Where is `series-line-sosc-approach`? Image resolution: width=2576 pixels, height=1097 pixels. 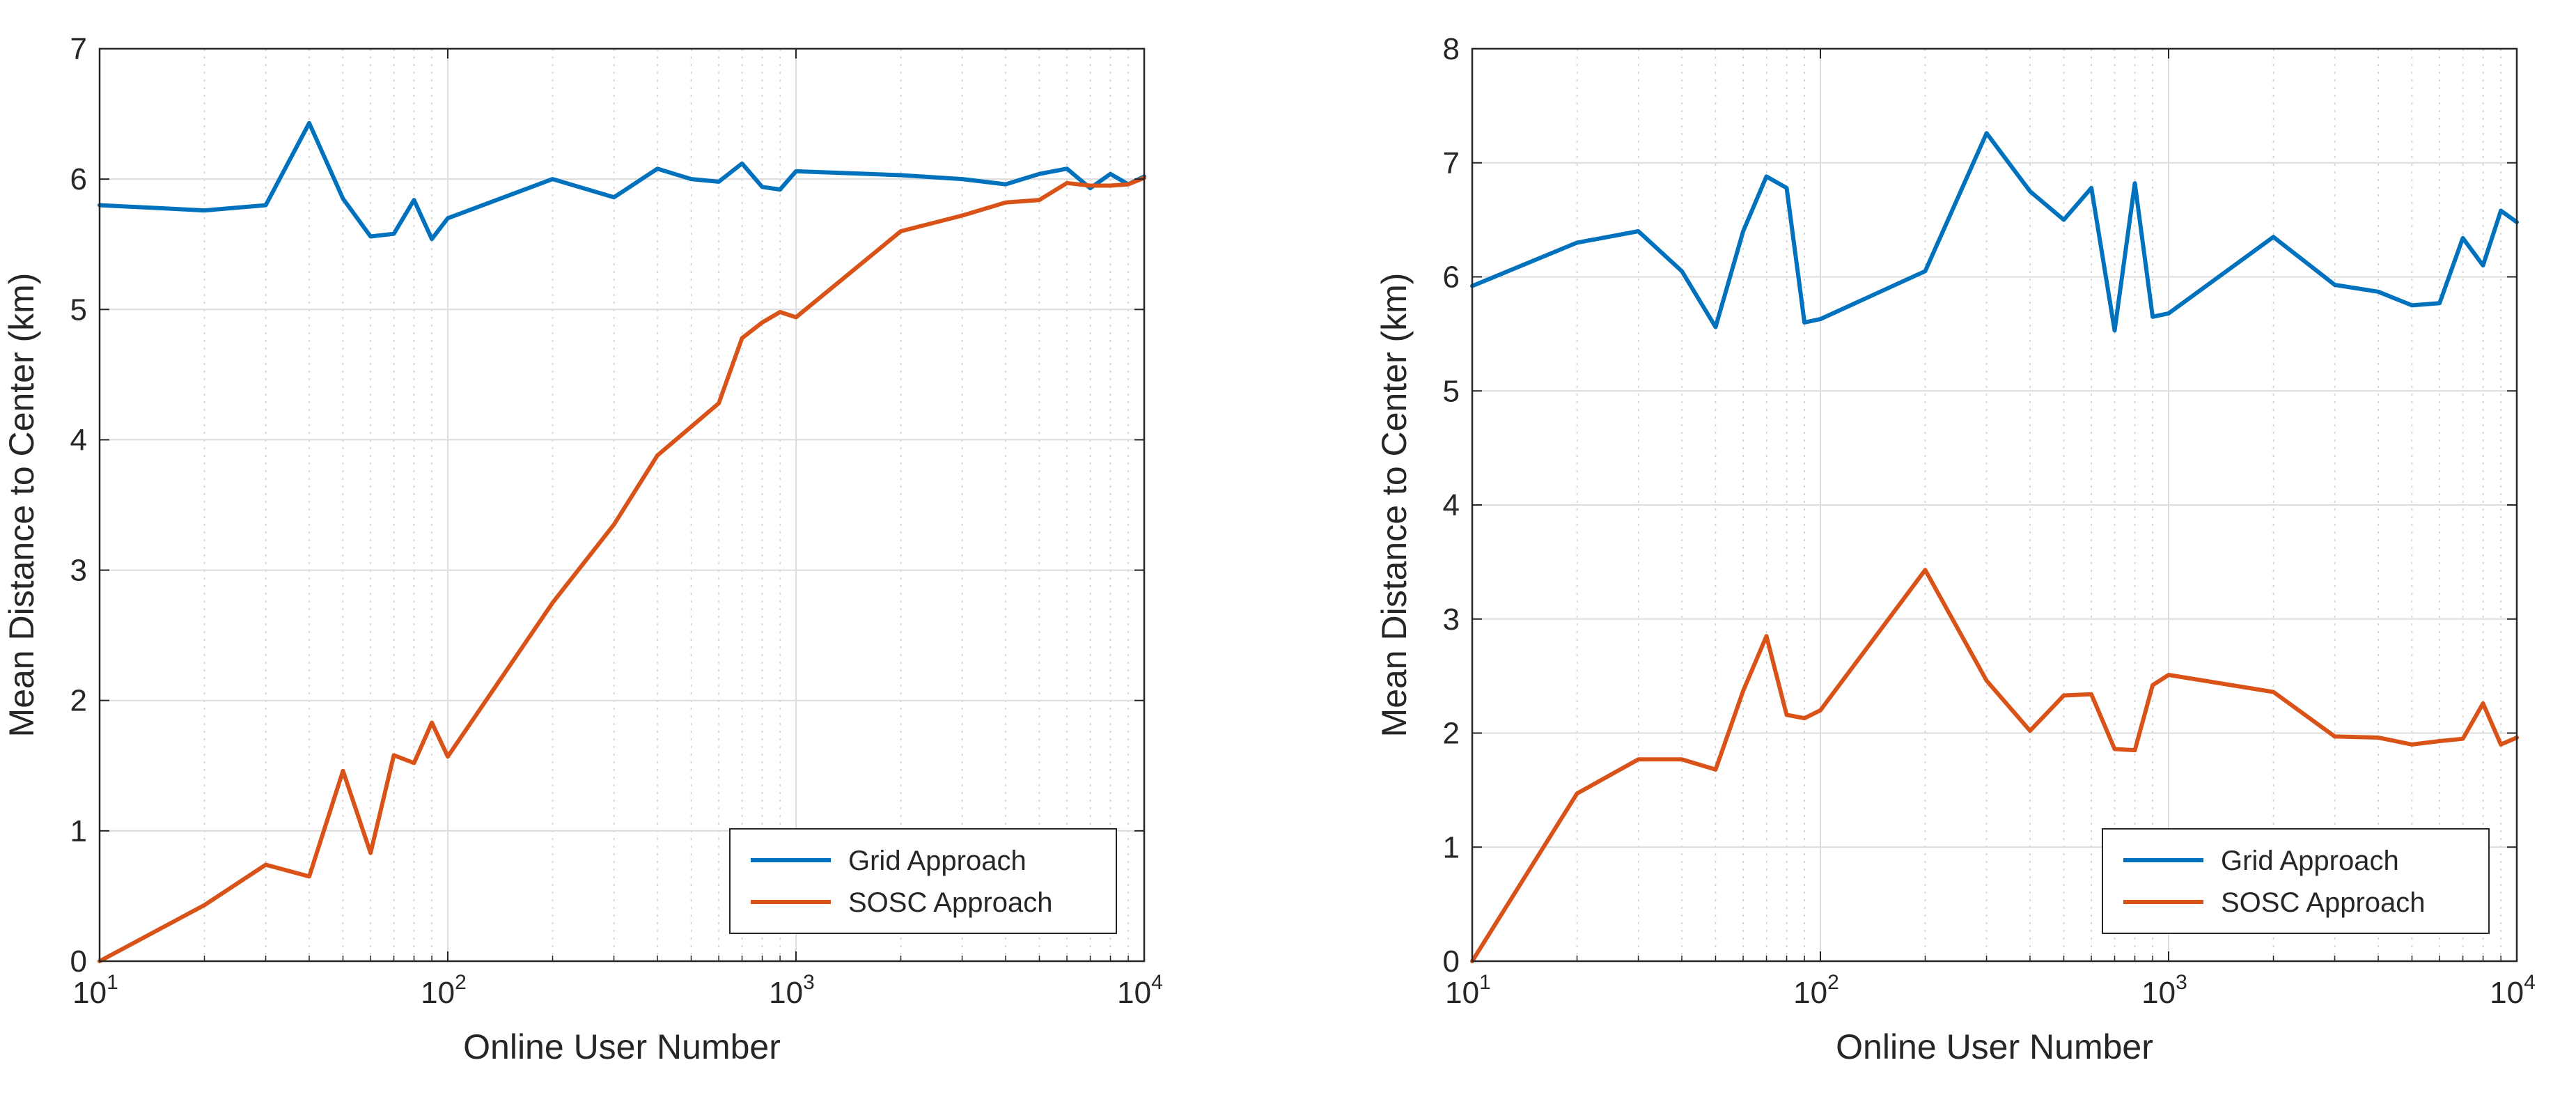
series-line-sosc-approach is located at coordinates (1994, 765).